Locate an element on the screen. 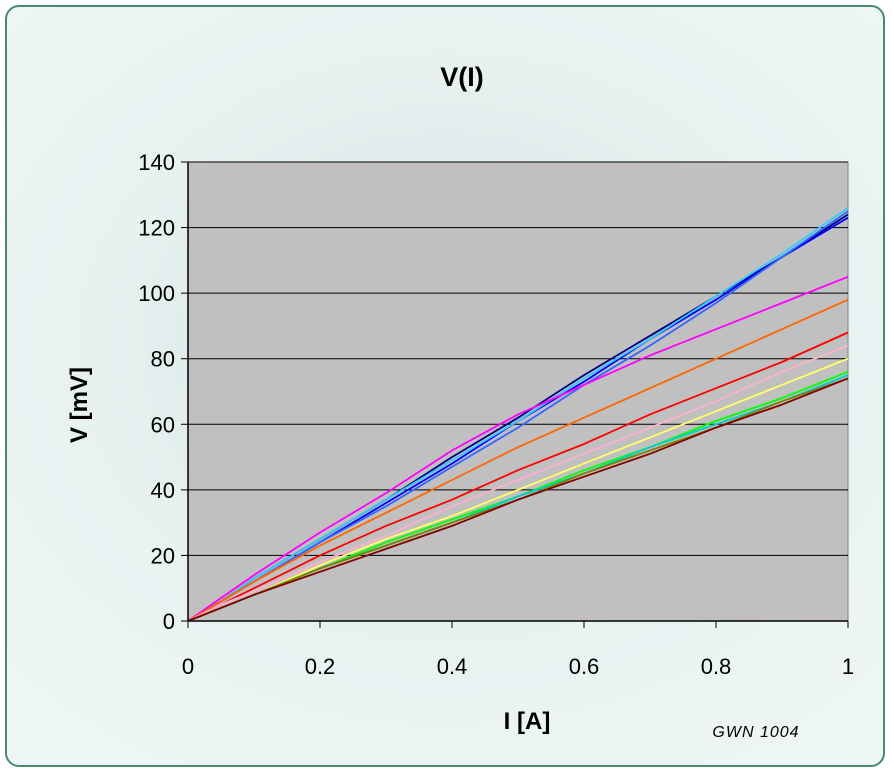  y-tick-label: 20 is located at coordinates (163, 555).